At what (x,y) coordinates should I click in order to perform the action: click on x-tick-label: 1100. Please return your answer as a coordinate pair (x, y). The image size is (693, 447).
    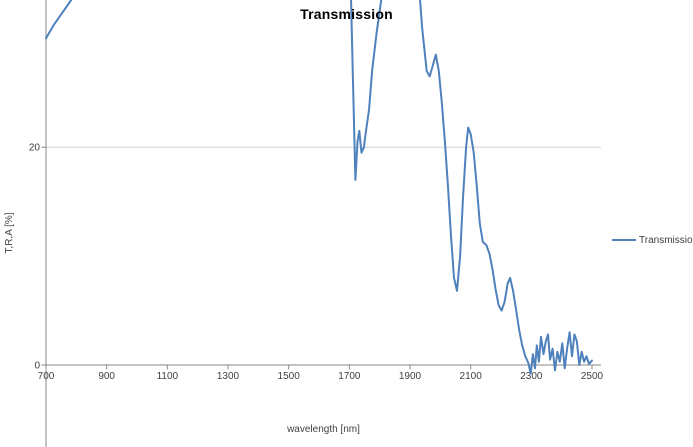
    Looking at the image, I should click on (168, 376).